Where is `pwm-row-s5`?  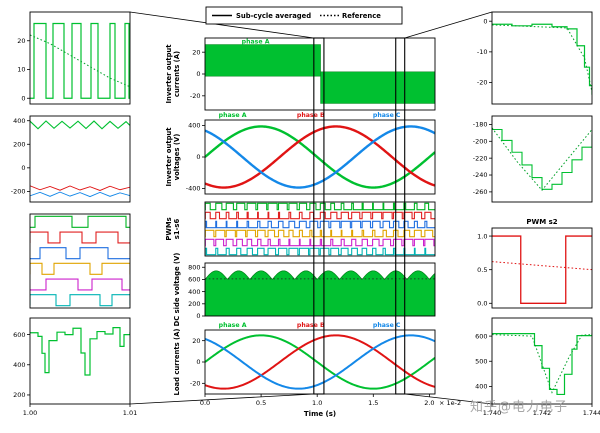 pwm-row-s5 is located at coordinates (320, 242).